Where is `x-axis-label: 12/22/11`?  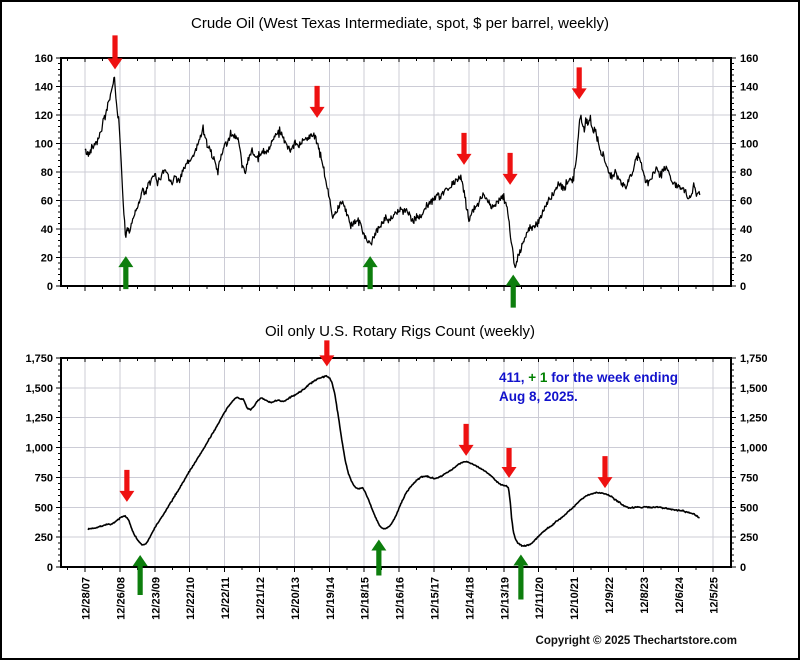
x-axis-label: 12/22/11 is located at coordinates (226, 598).